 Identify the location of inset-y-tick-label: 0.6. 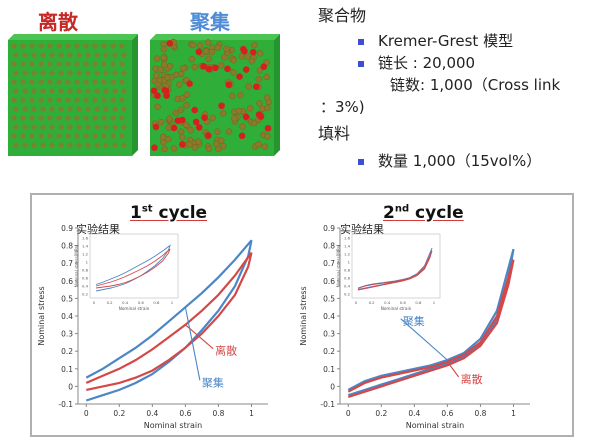
(347, 278).